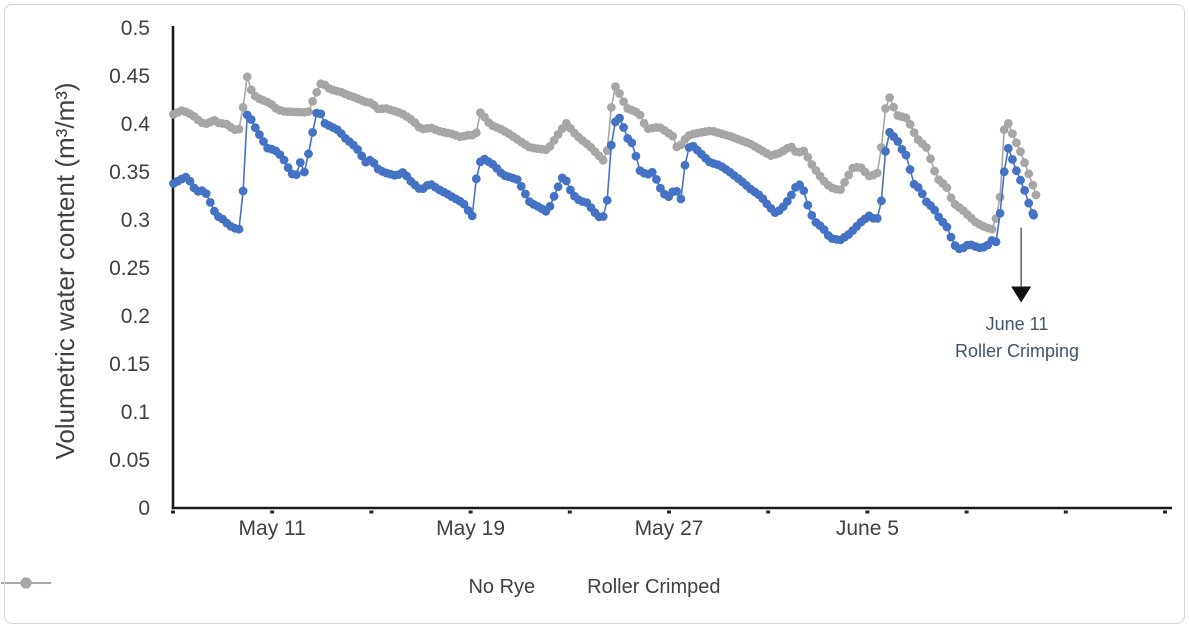  Describe the element at coordinates (654, 587) in the screenshot. I see `legend-label: Roller Crimped` at that location.